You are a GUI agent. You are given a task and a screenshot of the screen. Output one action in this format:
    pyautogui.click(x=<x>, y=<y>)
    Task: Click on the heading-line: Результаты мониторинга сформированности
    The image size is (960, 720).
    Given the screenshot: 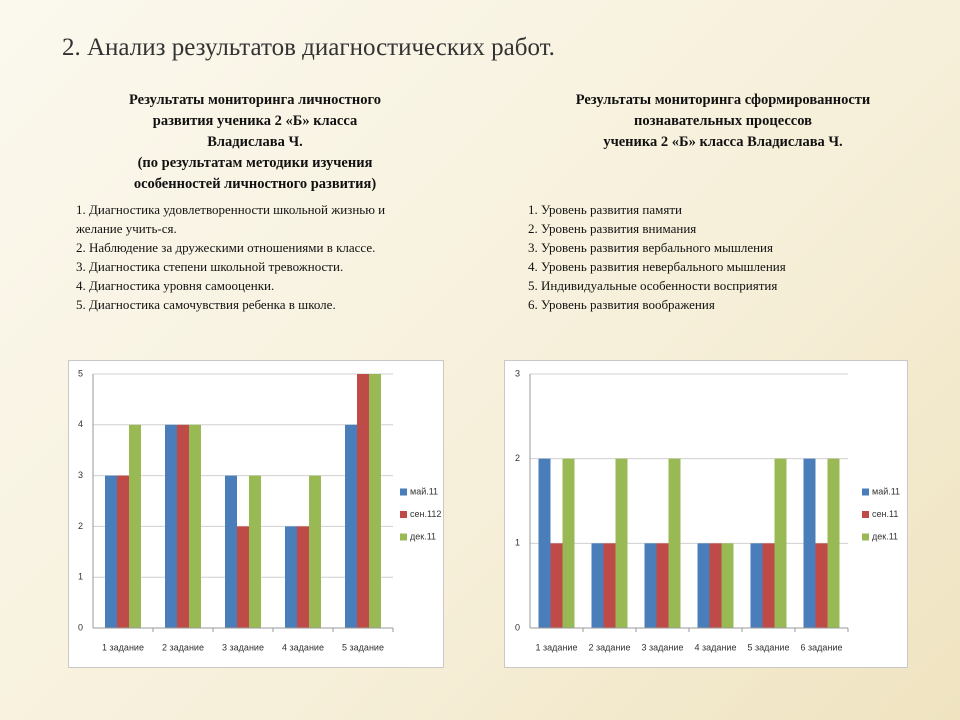 What is the action you would take?
    pyautogui.click(x=723, y=100)
    